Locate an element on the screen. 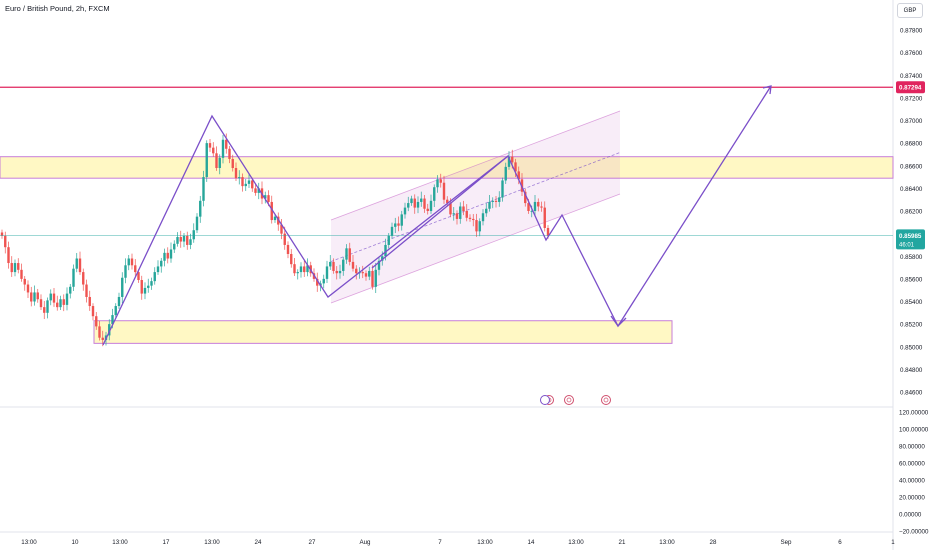 The width and height of the screenshot is (932, 555). price-tick-label: 0.85800 is located at coordinates (911, 257).